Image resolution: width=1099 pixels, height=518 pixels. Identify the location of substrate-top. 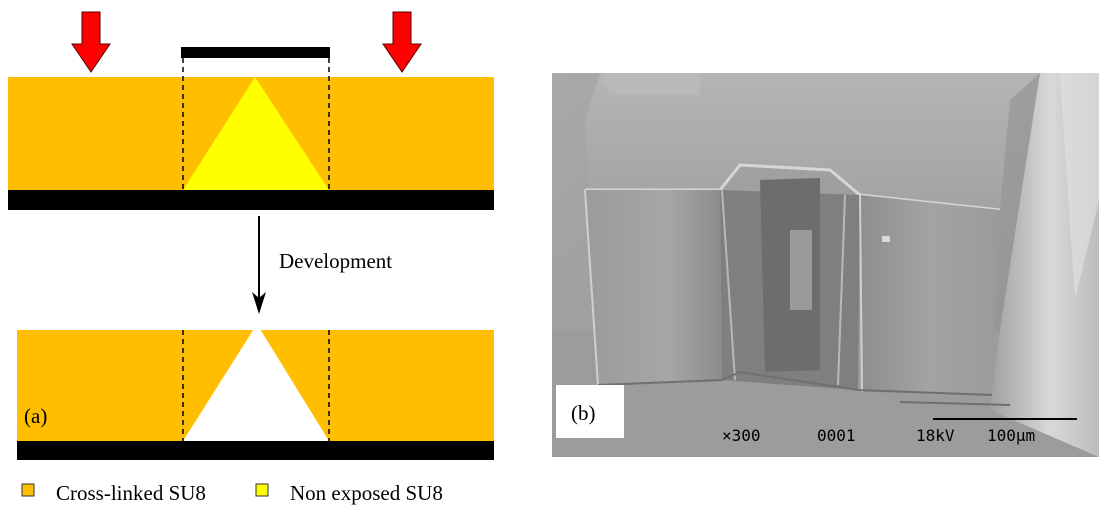
(251, 200).